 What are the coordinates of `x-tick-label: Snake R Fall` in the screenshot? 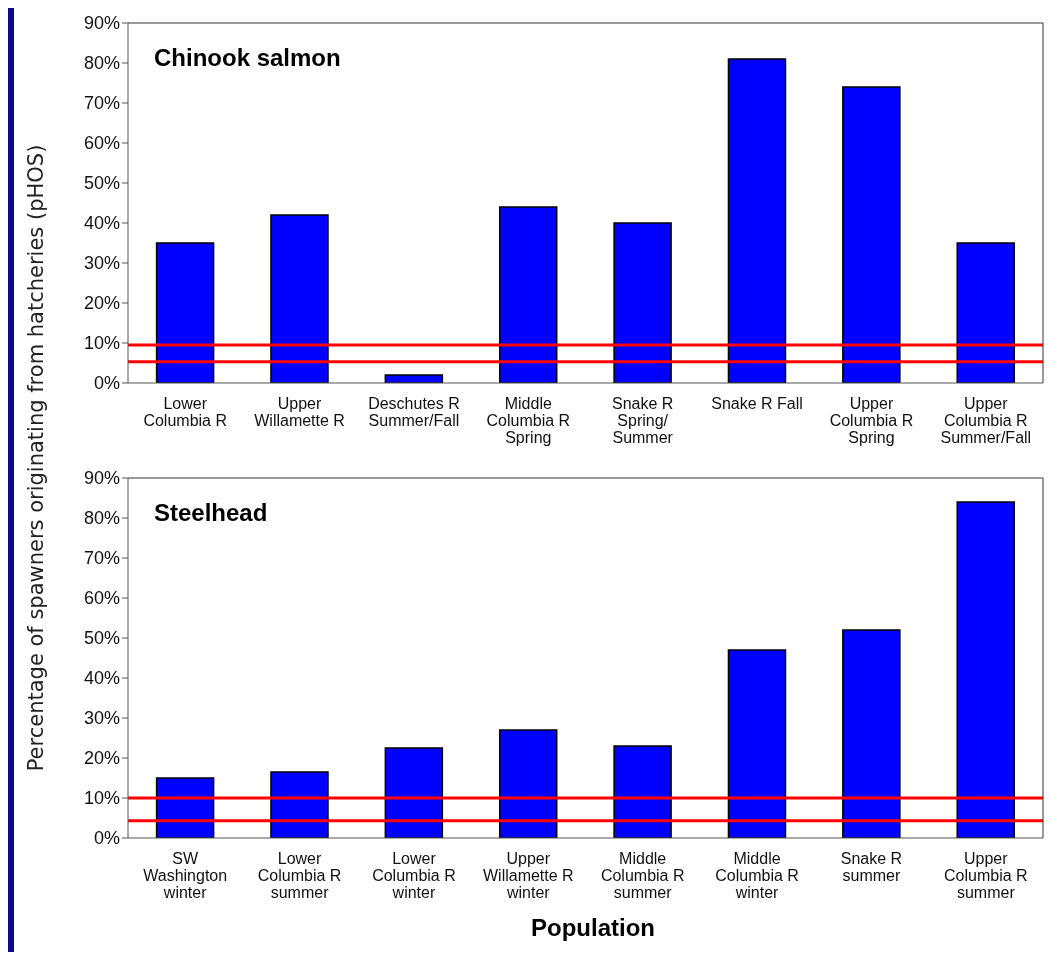 It's located at (757, 404).